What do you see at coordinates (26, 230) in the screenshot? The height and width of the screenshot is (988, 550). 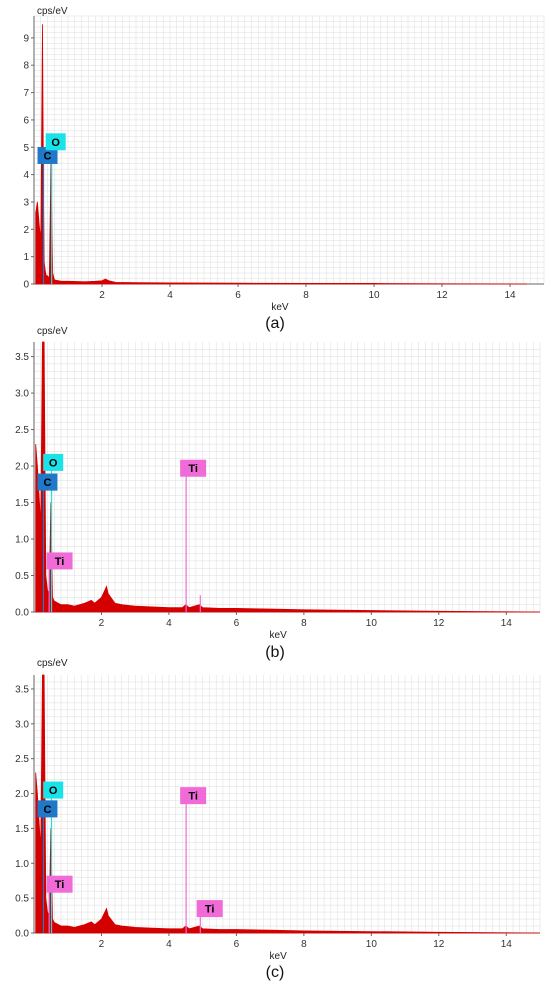 I see `y-tick-label: 2` at bounding box center [26, 230].